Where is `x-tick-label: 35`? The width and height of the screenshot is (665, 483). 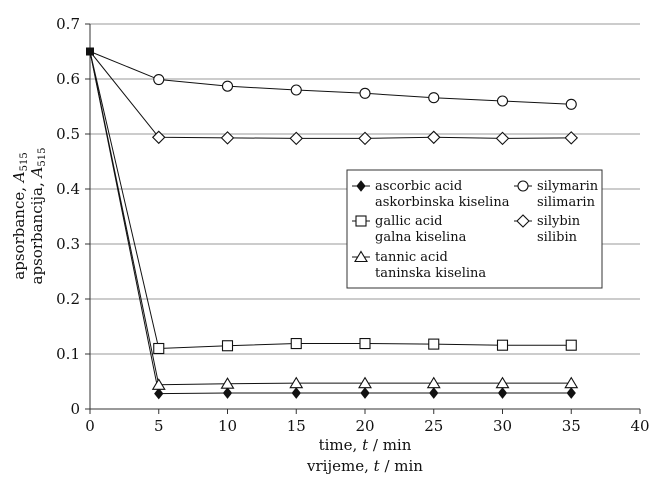
x-tick-label: 35 is located at coordinates (571, 426).